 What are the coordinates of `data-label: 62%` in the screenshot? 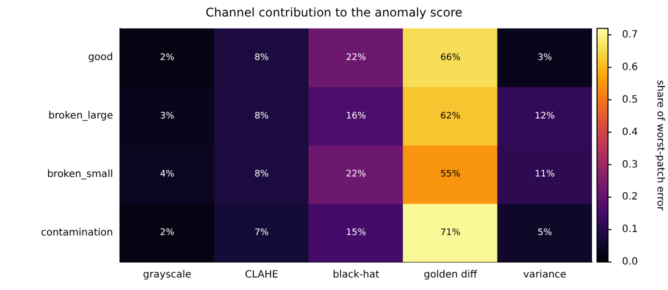 It's located at (450, 116).